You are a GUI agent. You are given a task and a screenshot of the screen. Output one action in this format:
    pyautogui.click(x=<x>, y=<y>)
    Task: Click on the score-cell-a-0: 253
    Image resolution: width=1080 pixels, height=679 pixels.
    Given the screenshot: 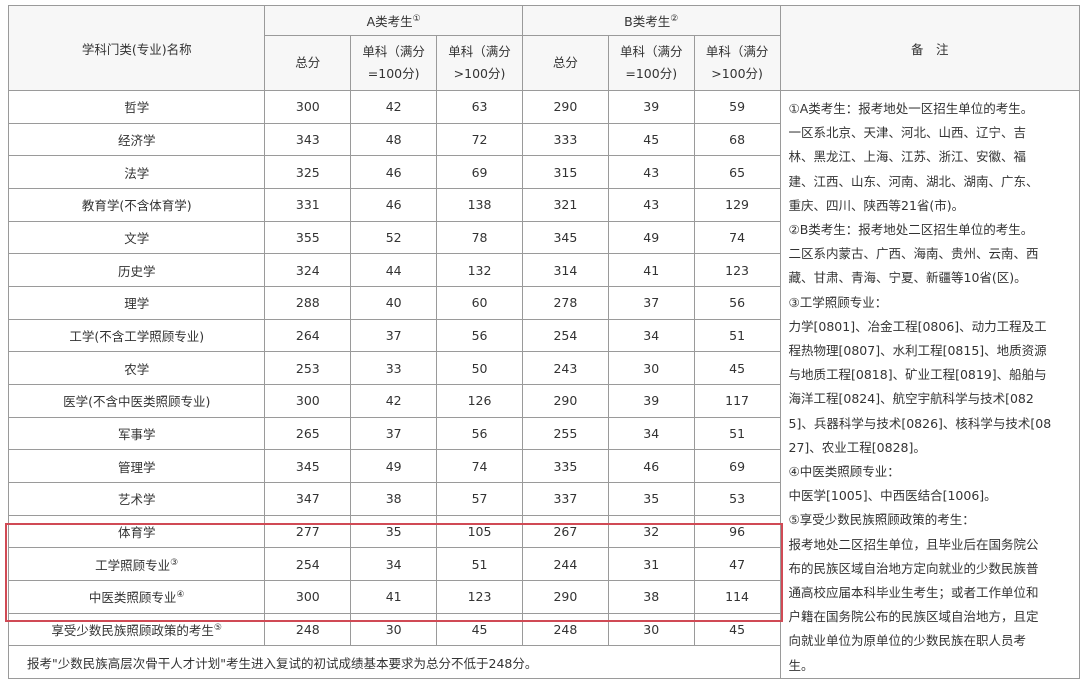 What is the action you would take?
    pyautogui.click(x=308, y=368)
    